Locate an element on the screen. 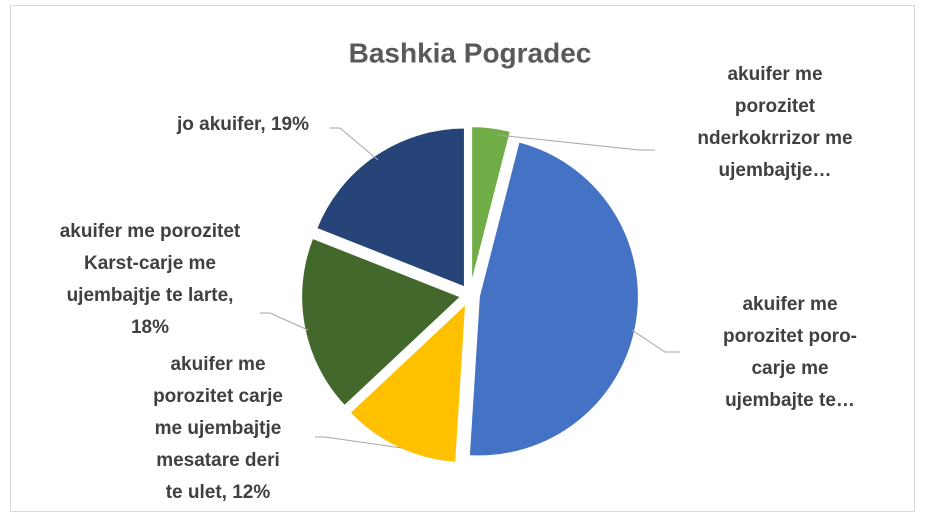  data-label: ujembajtje te larte, is located at coordinates (150, 295).